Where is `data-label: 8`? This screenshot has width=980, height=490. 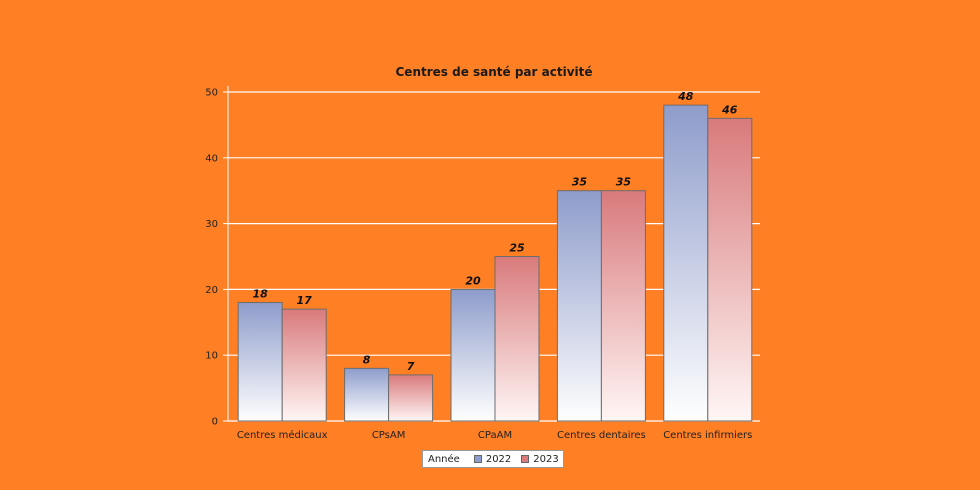 data-label: 8 is located at coordinates (367, 359).